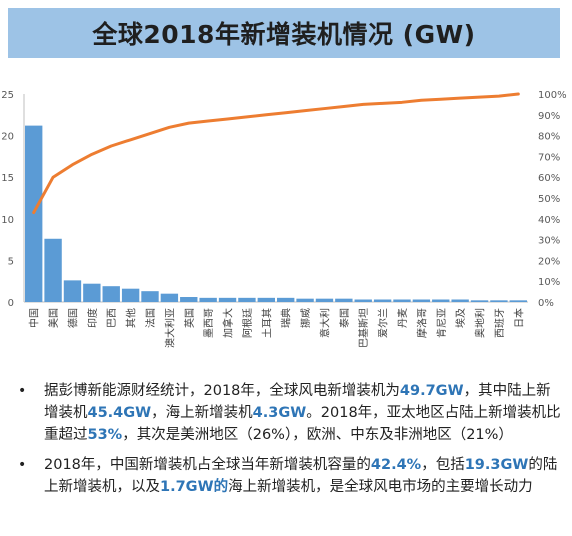 This screenshot has width=572, height=536. I want to click on x-tick-label: 法国, so click(150, 318).